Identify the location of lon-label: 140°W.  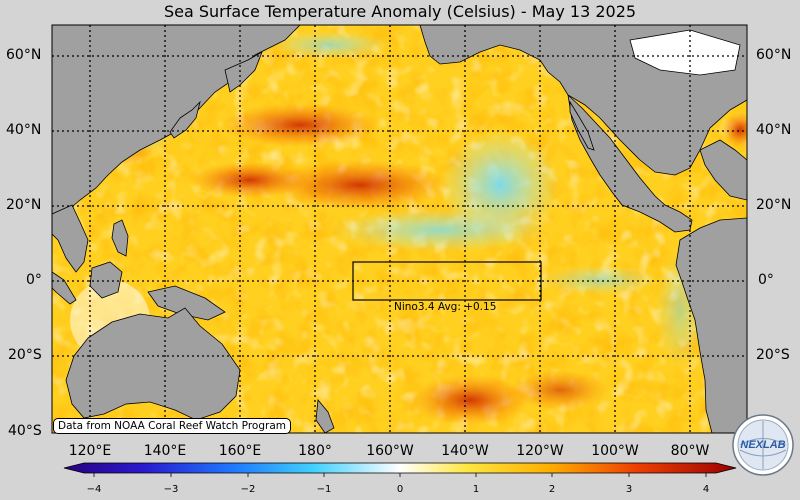
(465, 451).